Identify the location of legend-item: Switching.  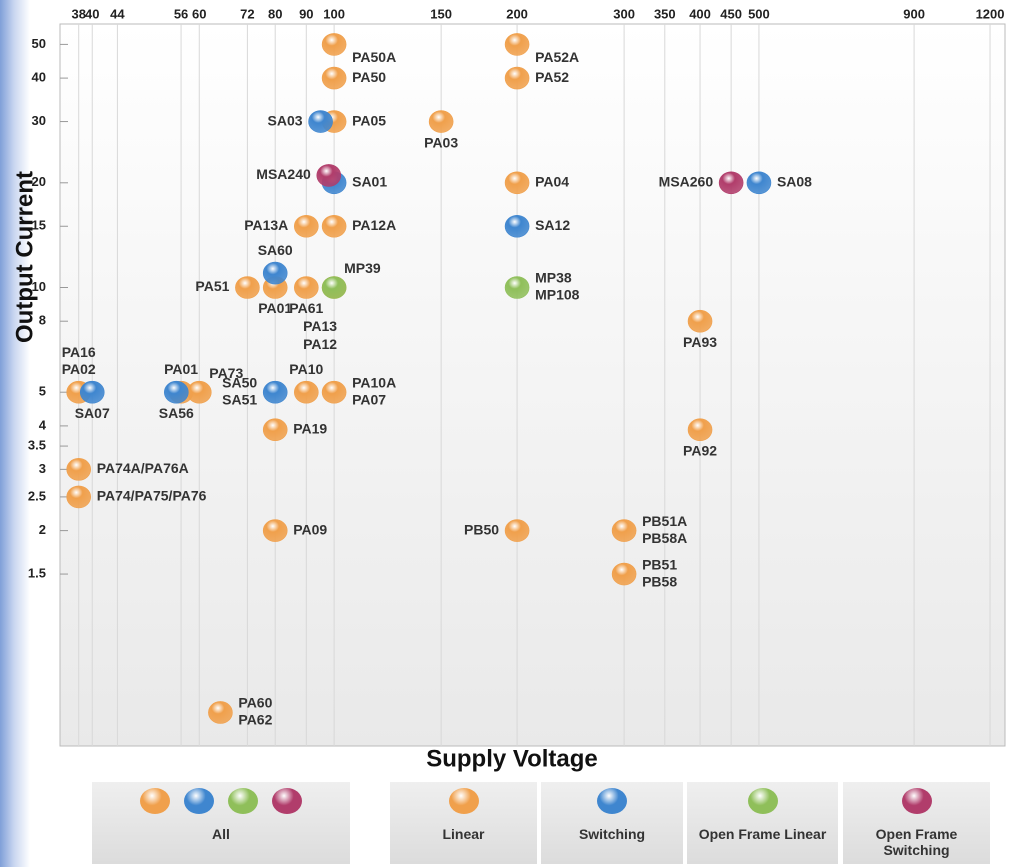
(612, 823).